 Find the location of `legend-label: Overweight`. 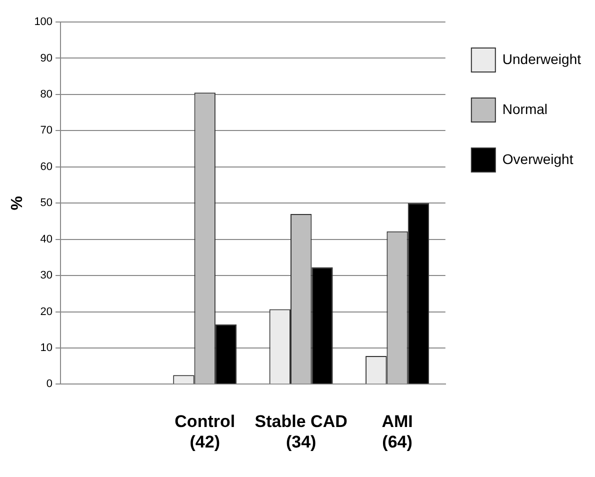

legend-label: Overweight is located at coordinates (538, 158).